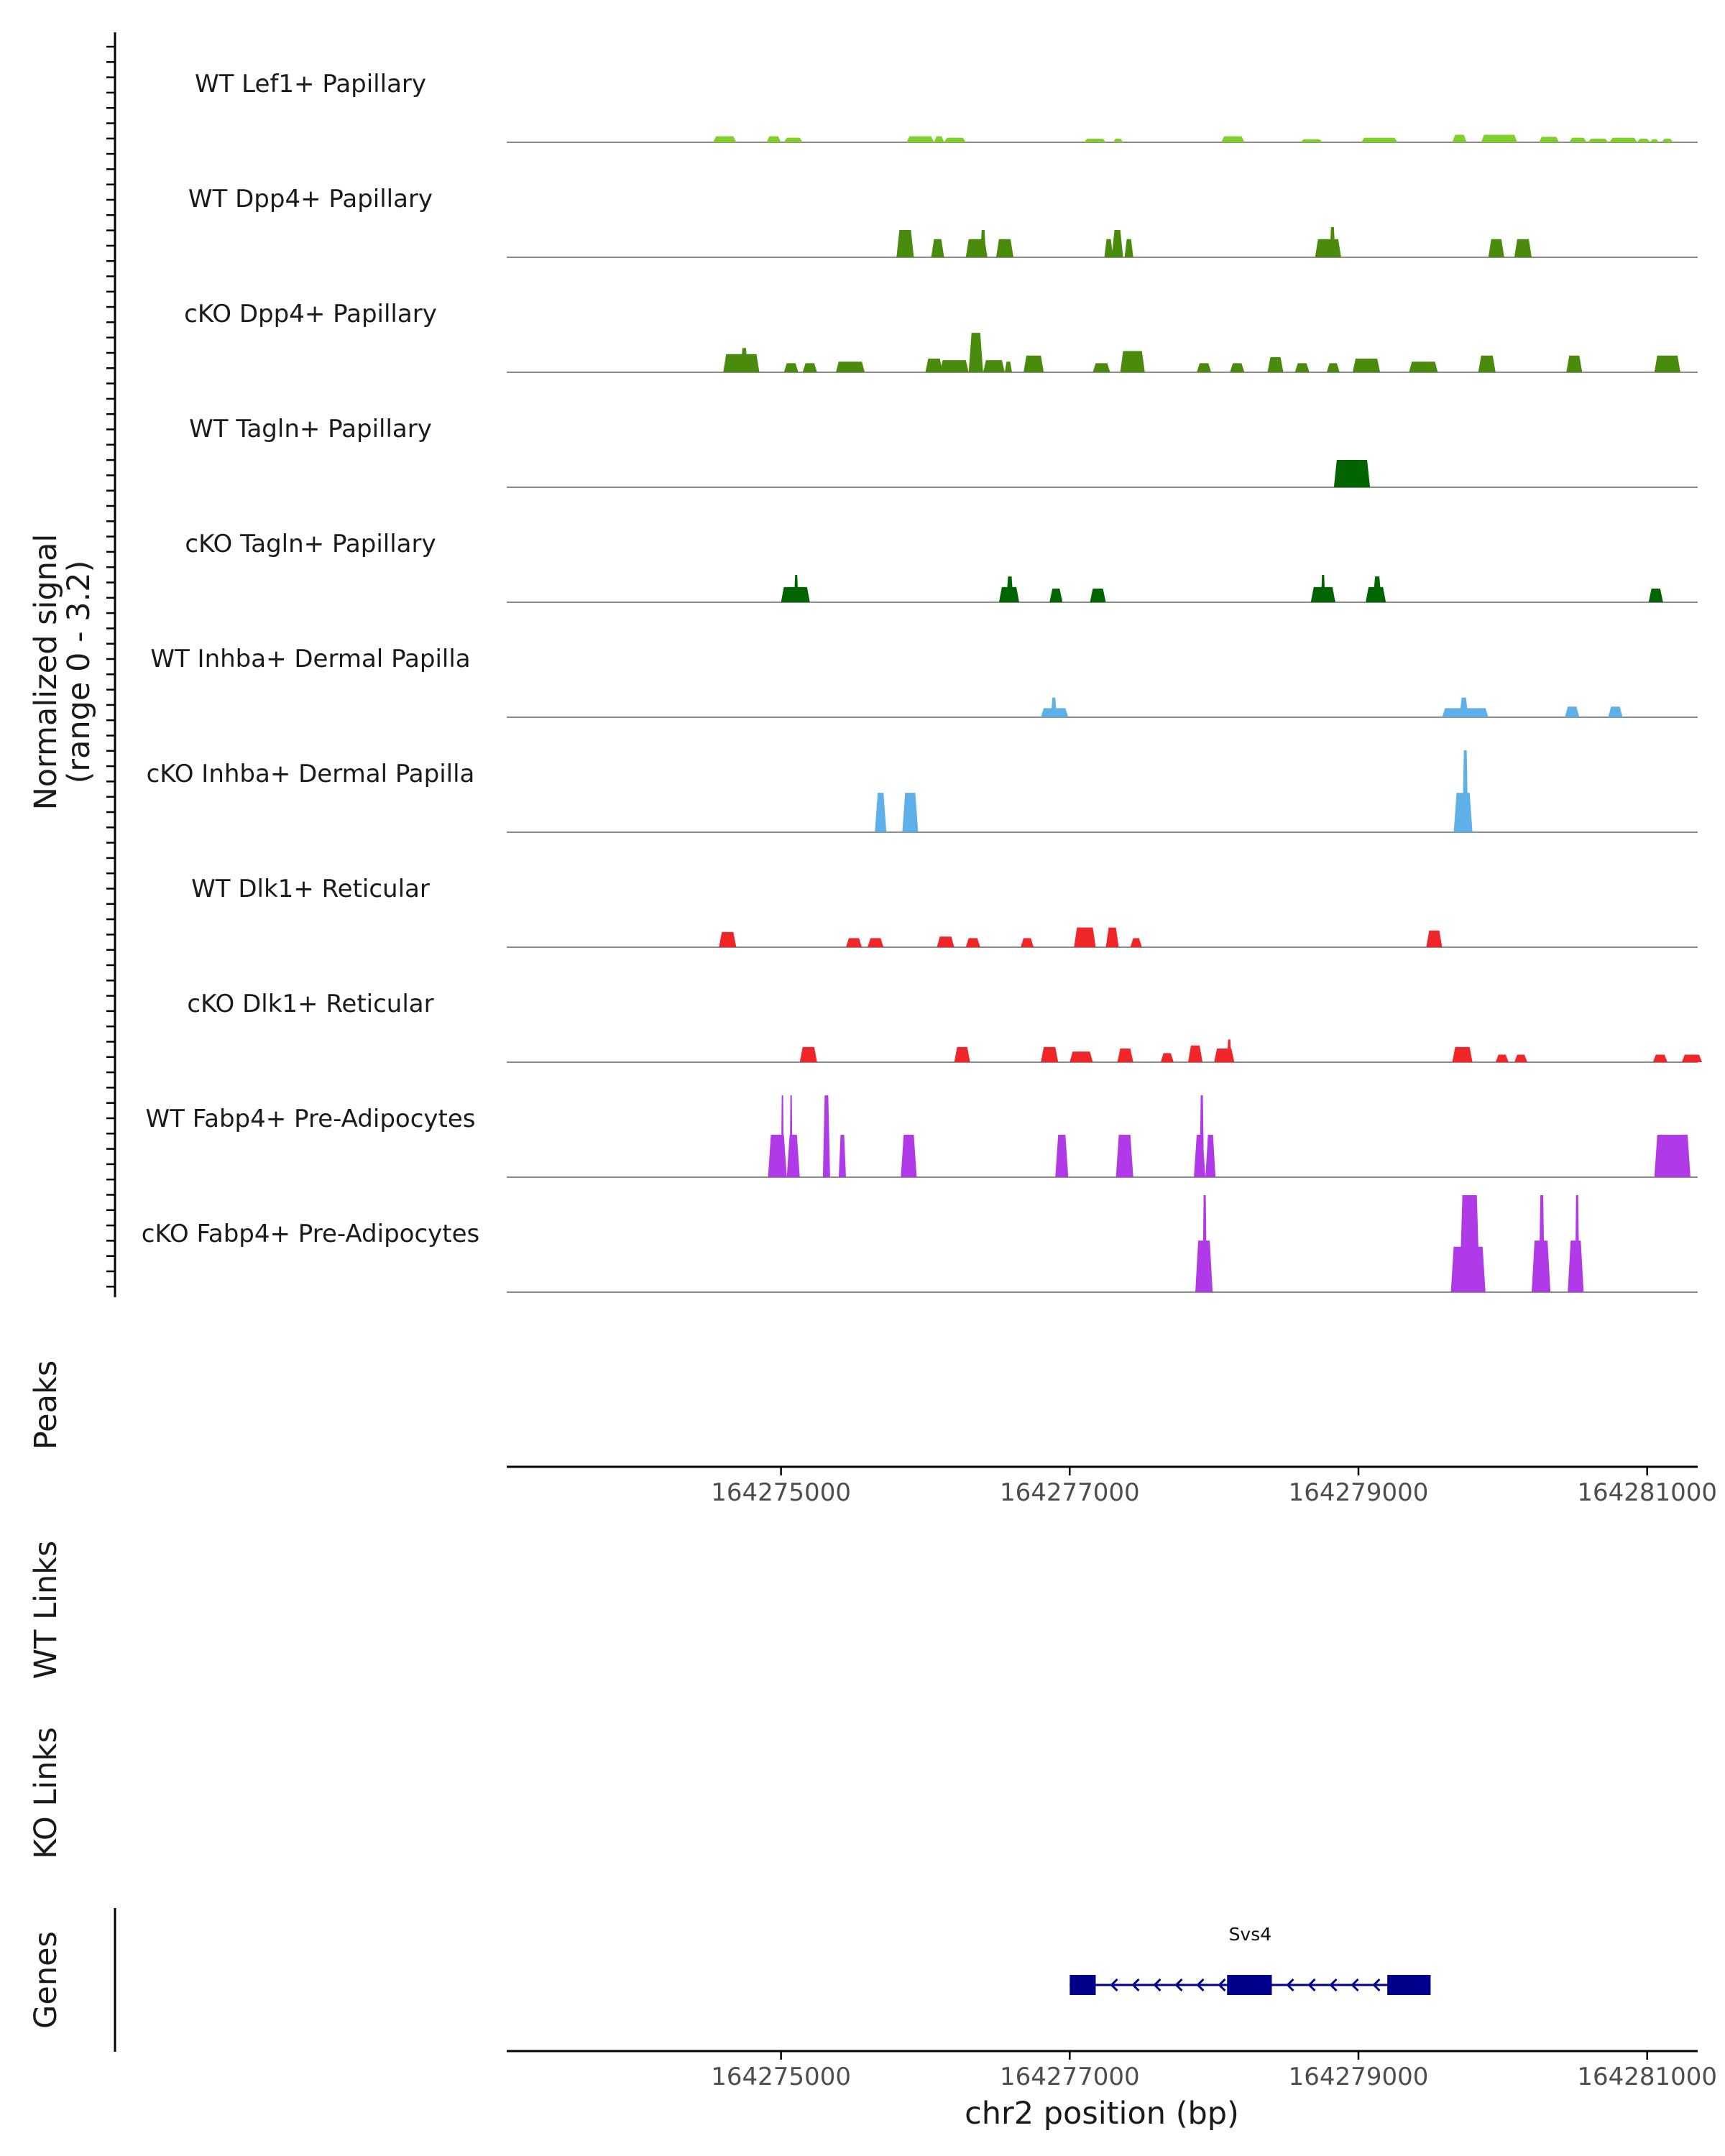  I want to click on peaks-panel-title: Peaks, so click(46, 1405).